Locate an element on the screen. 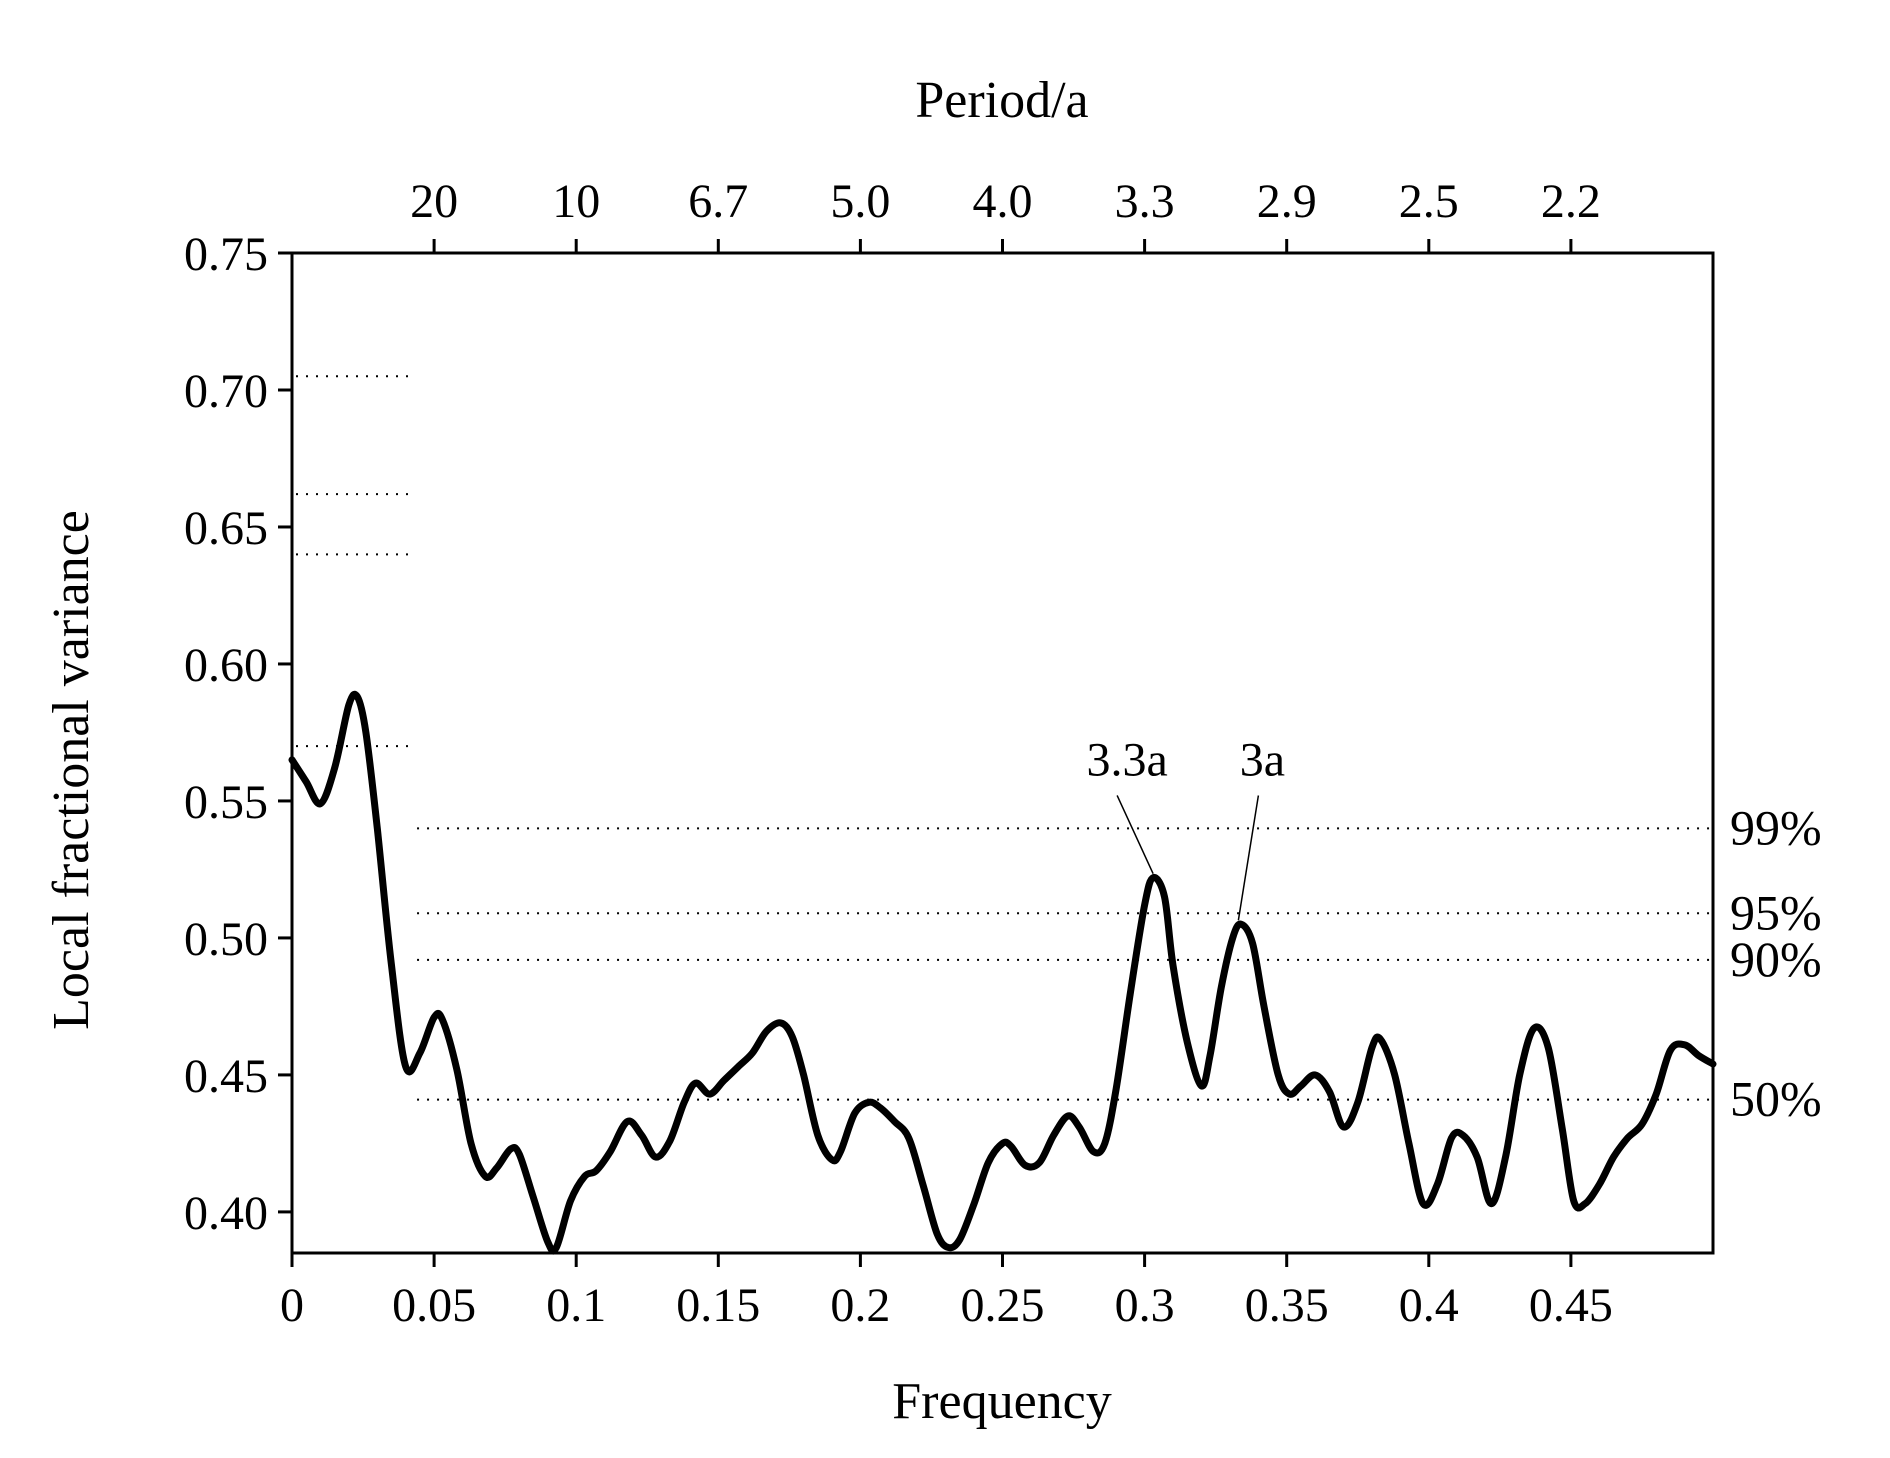 This screenshot has height=1458, width=1890. x-tick-label: 0.4 is located at coordinates (1429, 1305).